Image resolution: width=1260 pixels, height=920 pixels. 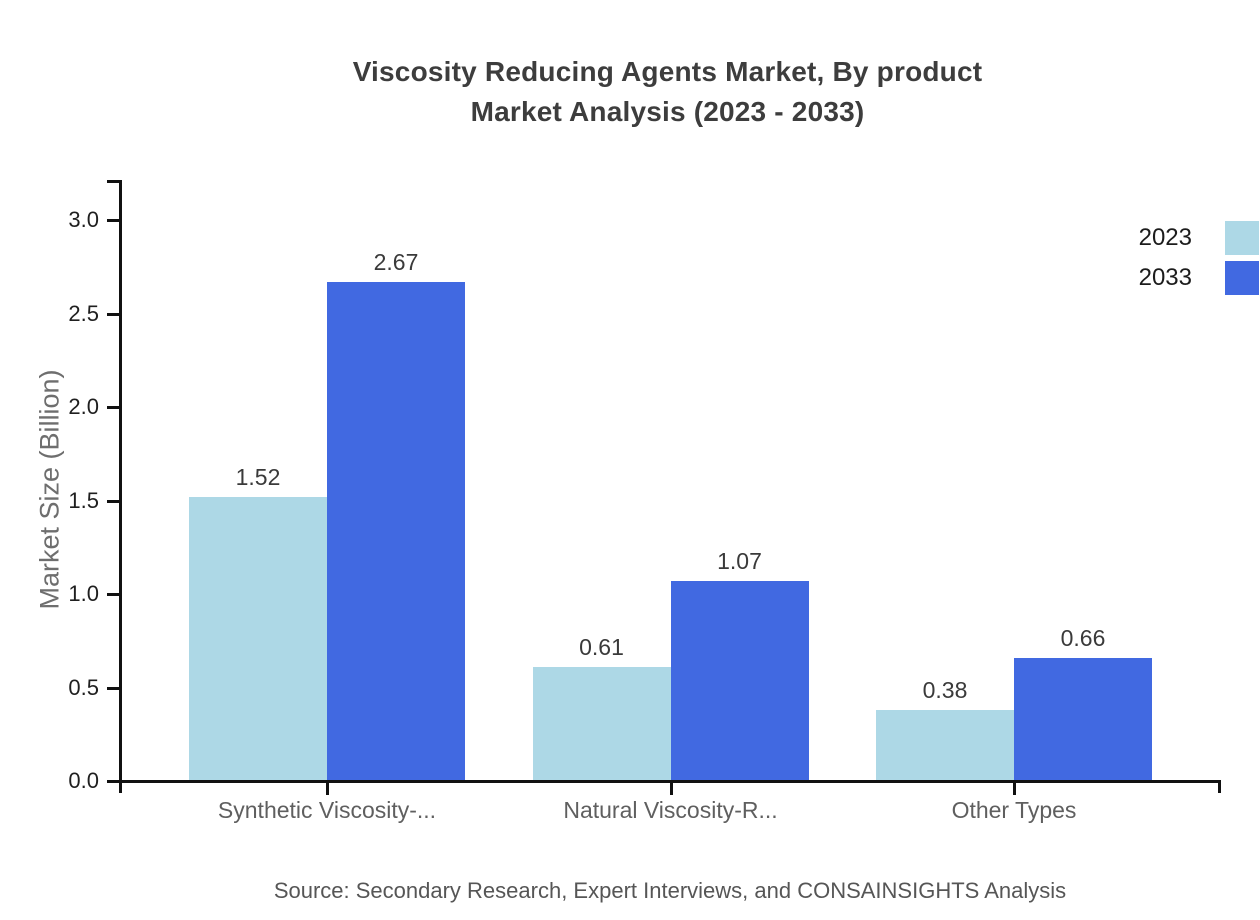 I want to click on bar-value-label: 0.38, so click(x=945, y=689).